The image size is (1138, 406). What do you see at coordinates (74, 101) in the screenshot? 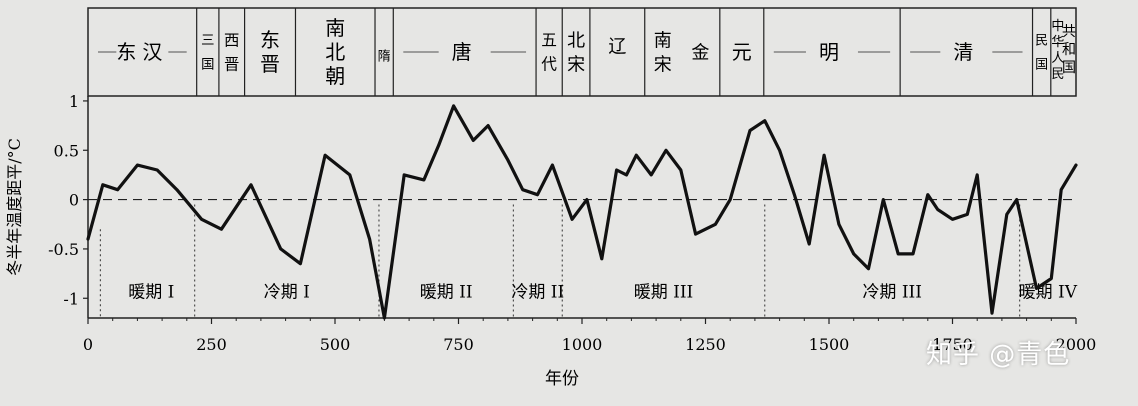
I see `y-tick-label: 1` at bounding box center [74, 101].